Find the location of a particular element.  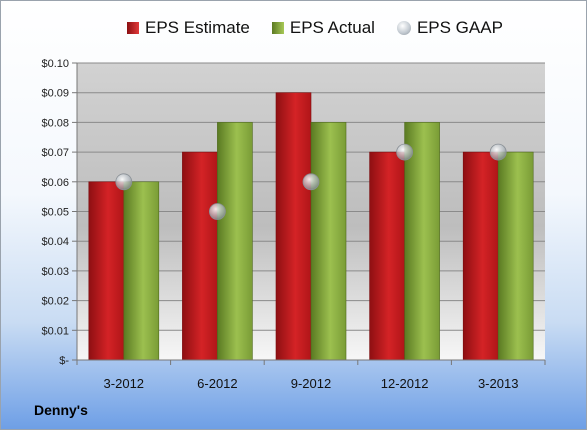

legend-item-gaap: EPS GAAP is located at coordinates (449, 28).